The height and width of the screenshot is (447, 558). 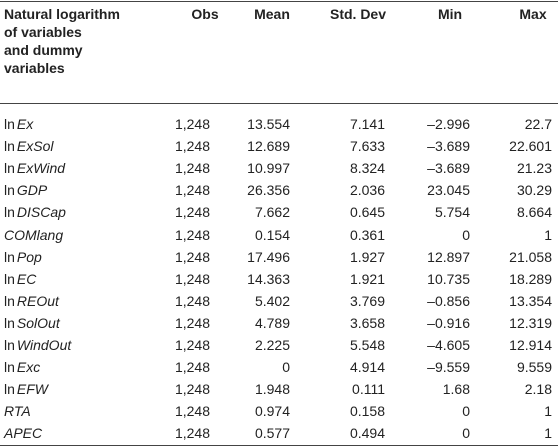 I want to click on value-cell: 12.914, so click(x=530, y=345).